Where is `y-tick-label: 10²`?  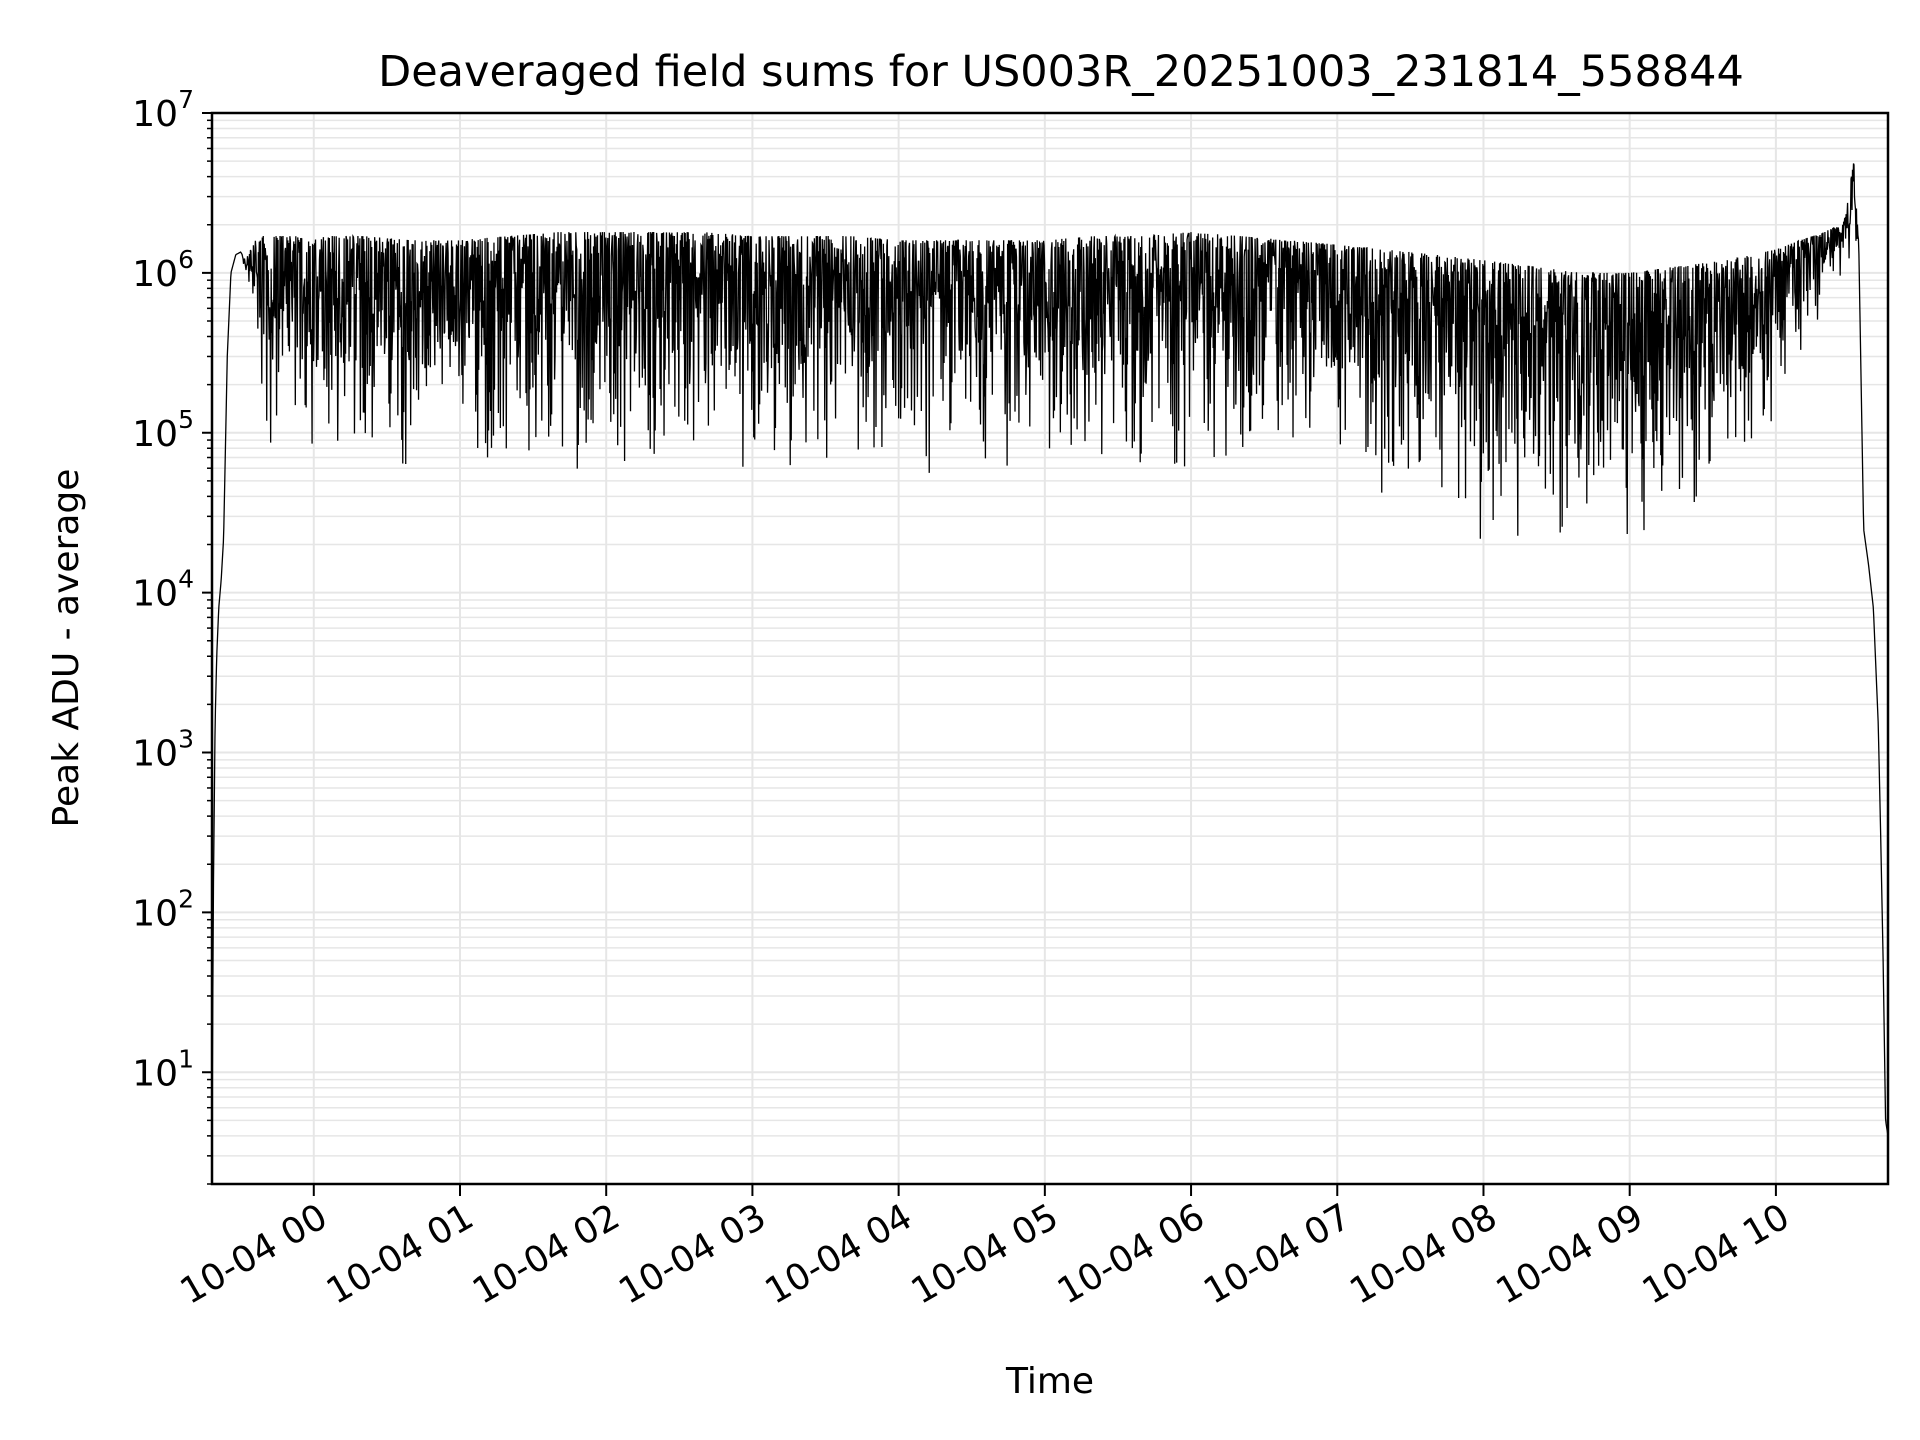
y-tick-label: 10² is located at coordinates (163, 909).